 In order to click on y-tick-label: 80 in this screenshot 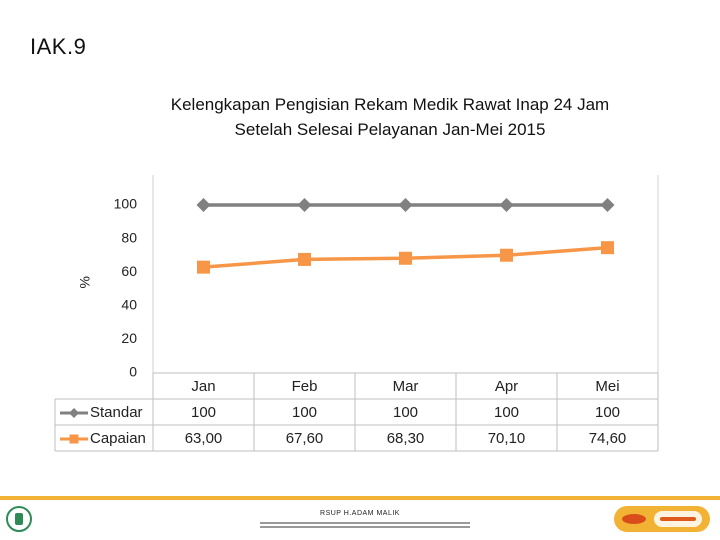, I will do `click(129, 237)`.